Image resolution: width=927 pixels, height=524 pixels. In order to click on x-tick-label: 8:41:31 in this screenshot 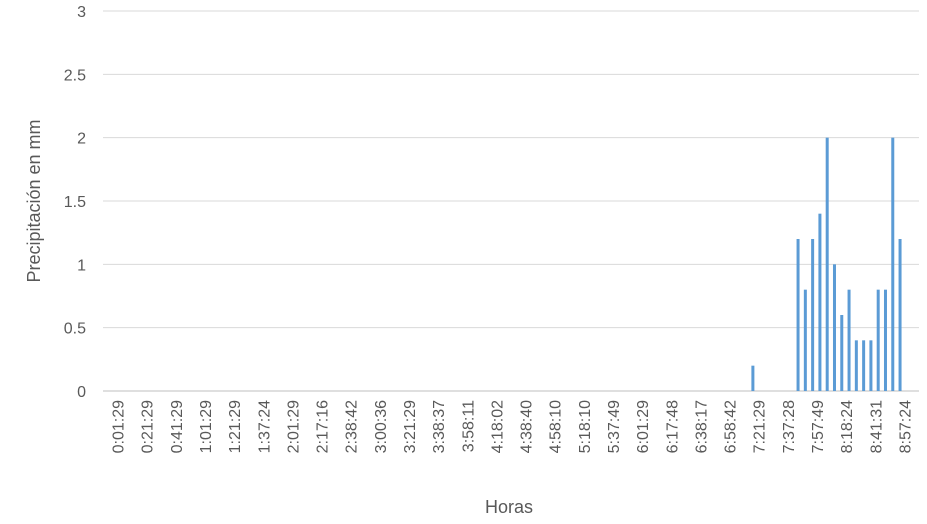, I will do `click(876, 426)`.